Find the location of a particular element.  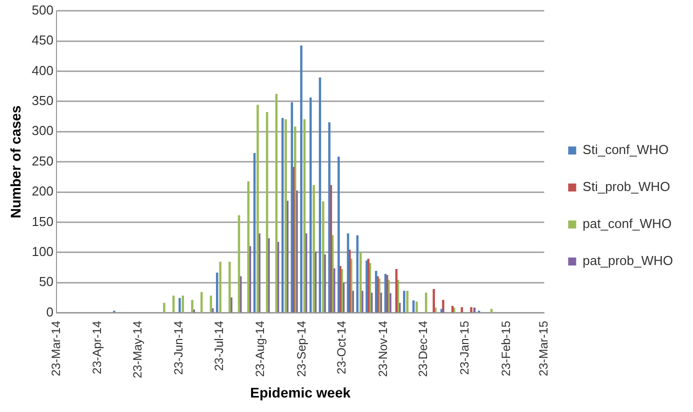

y-tick-label: 500 is located at coordinates (43, 10).